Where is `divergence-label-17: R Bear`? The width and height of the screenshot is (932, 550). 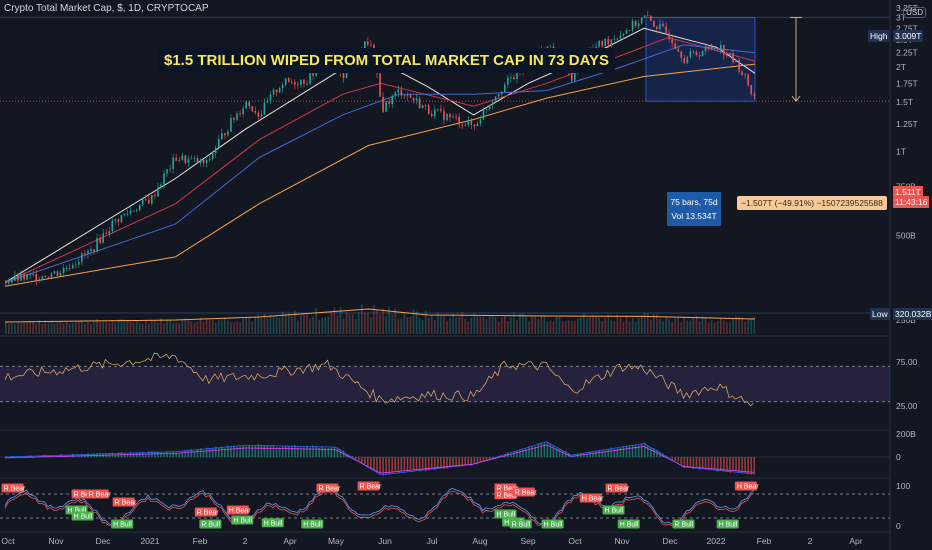 divergence-label-17: R Bear is located at coordinates (526, 493).